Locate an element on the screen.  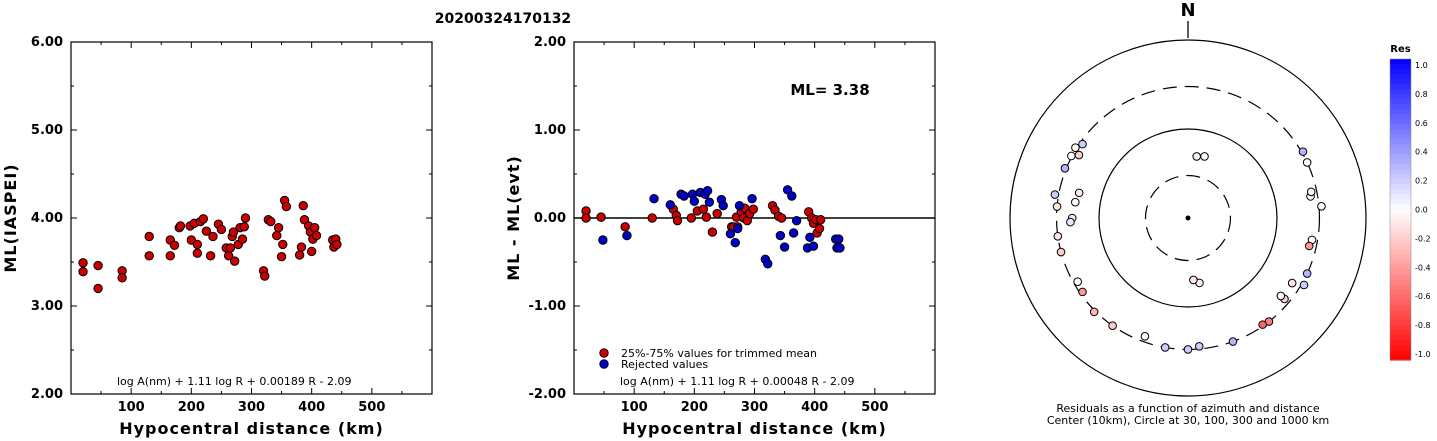
y-tick-label: 0.00 is located at coordinates (550, 218).